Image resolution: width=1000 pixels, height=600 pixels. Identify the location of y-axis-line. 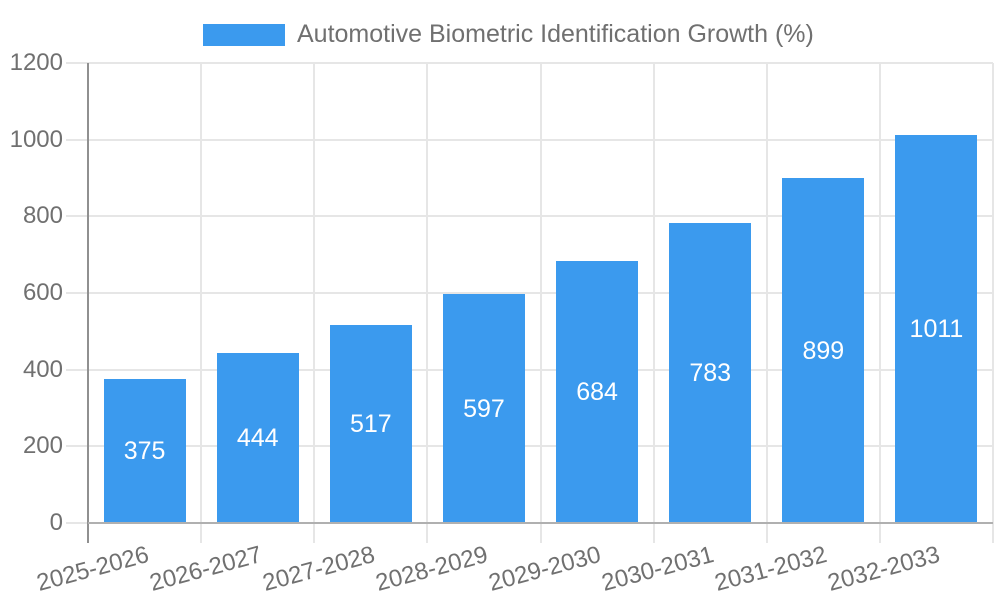
(88, 303).